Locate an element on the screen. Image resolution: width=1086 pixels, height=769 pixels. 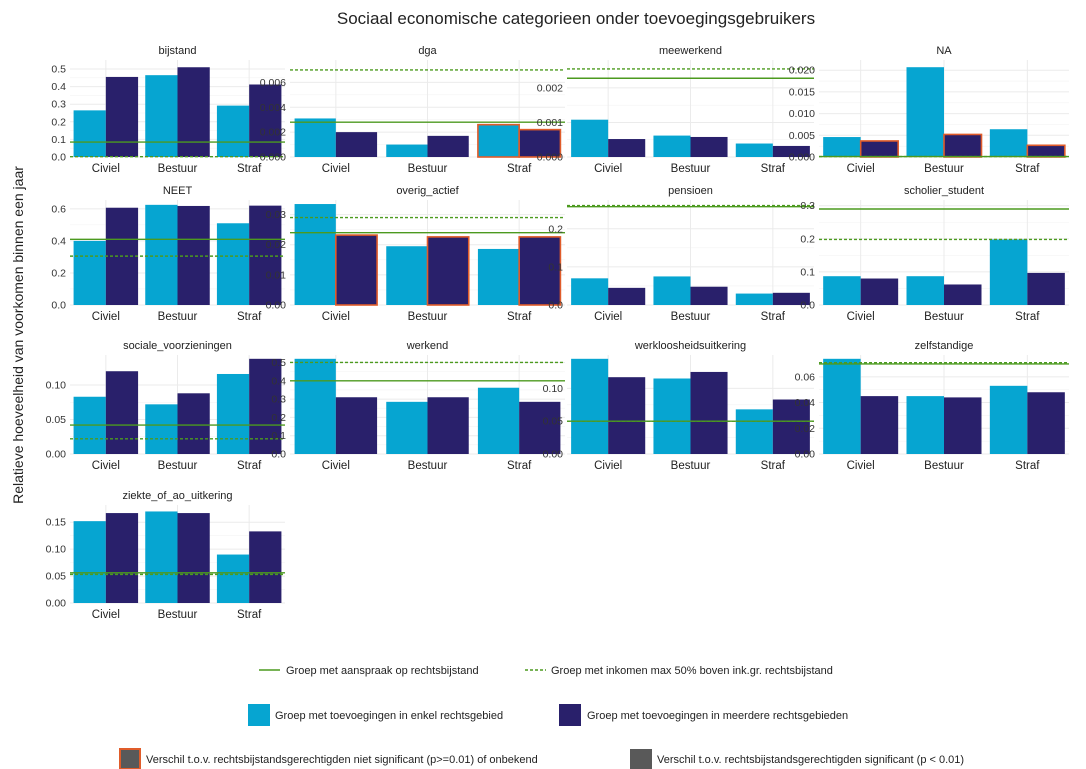
legend-single-swatch is located at coordinates (259, 715).